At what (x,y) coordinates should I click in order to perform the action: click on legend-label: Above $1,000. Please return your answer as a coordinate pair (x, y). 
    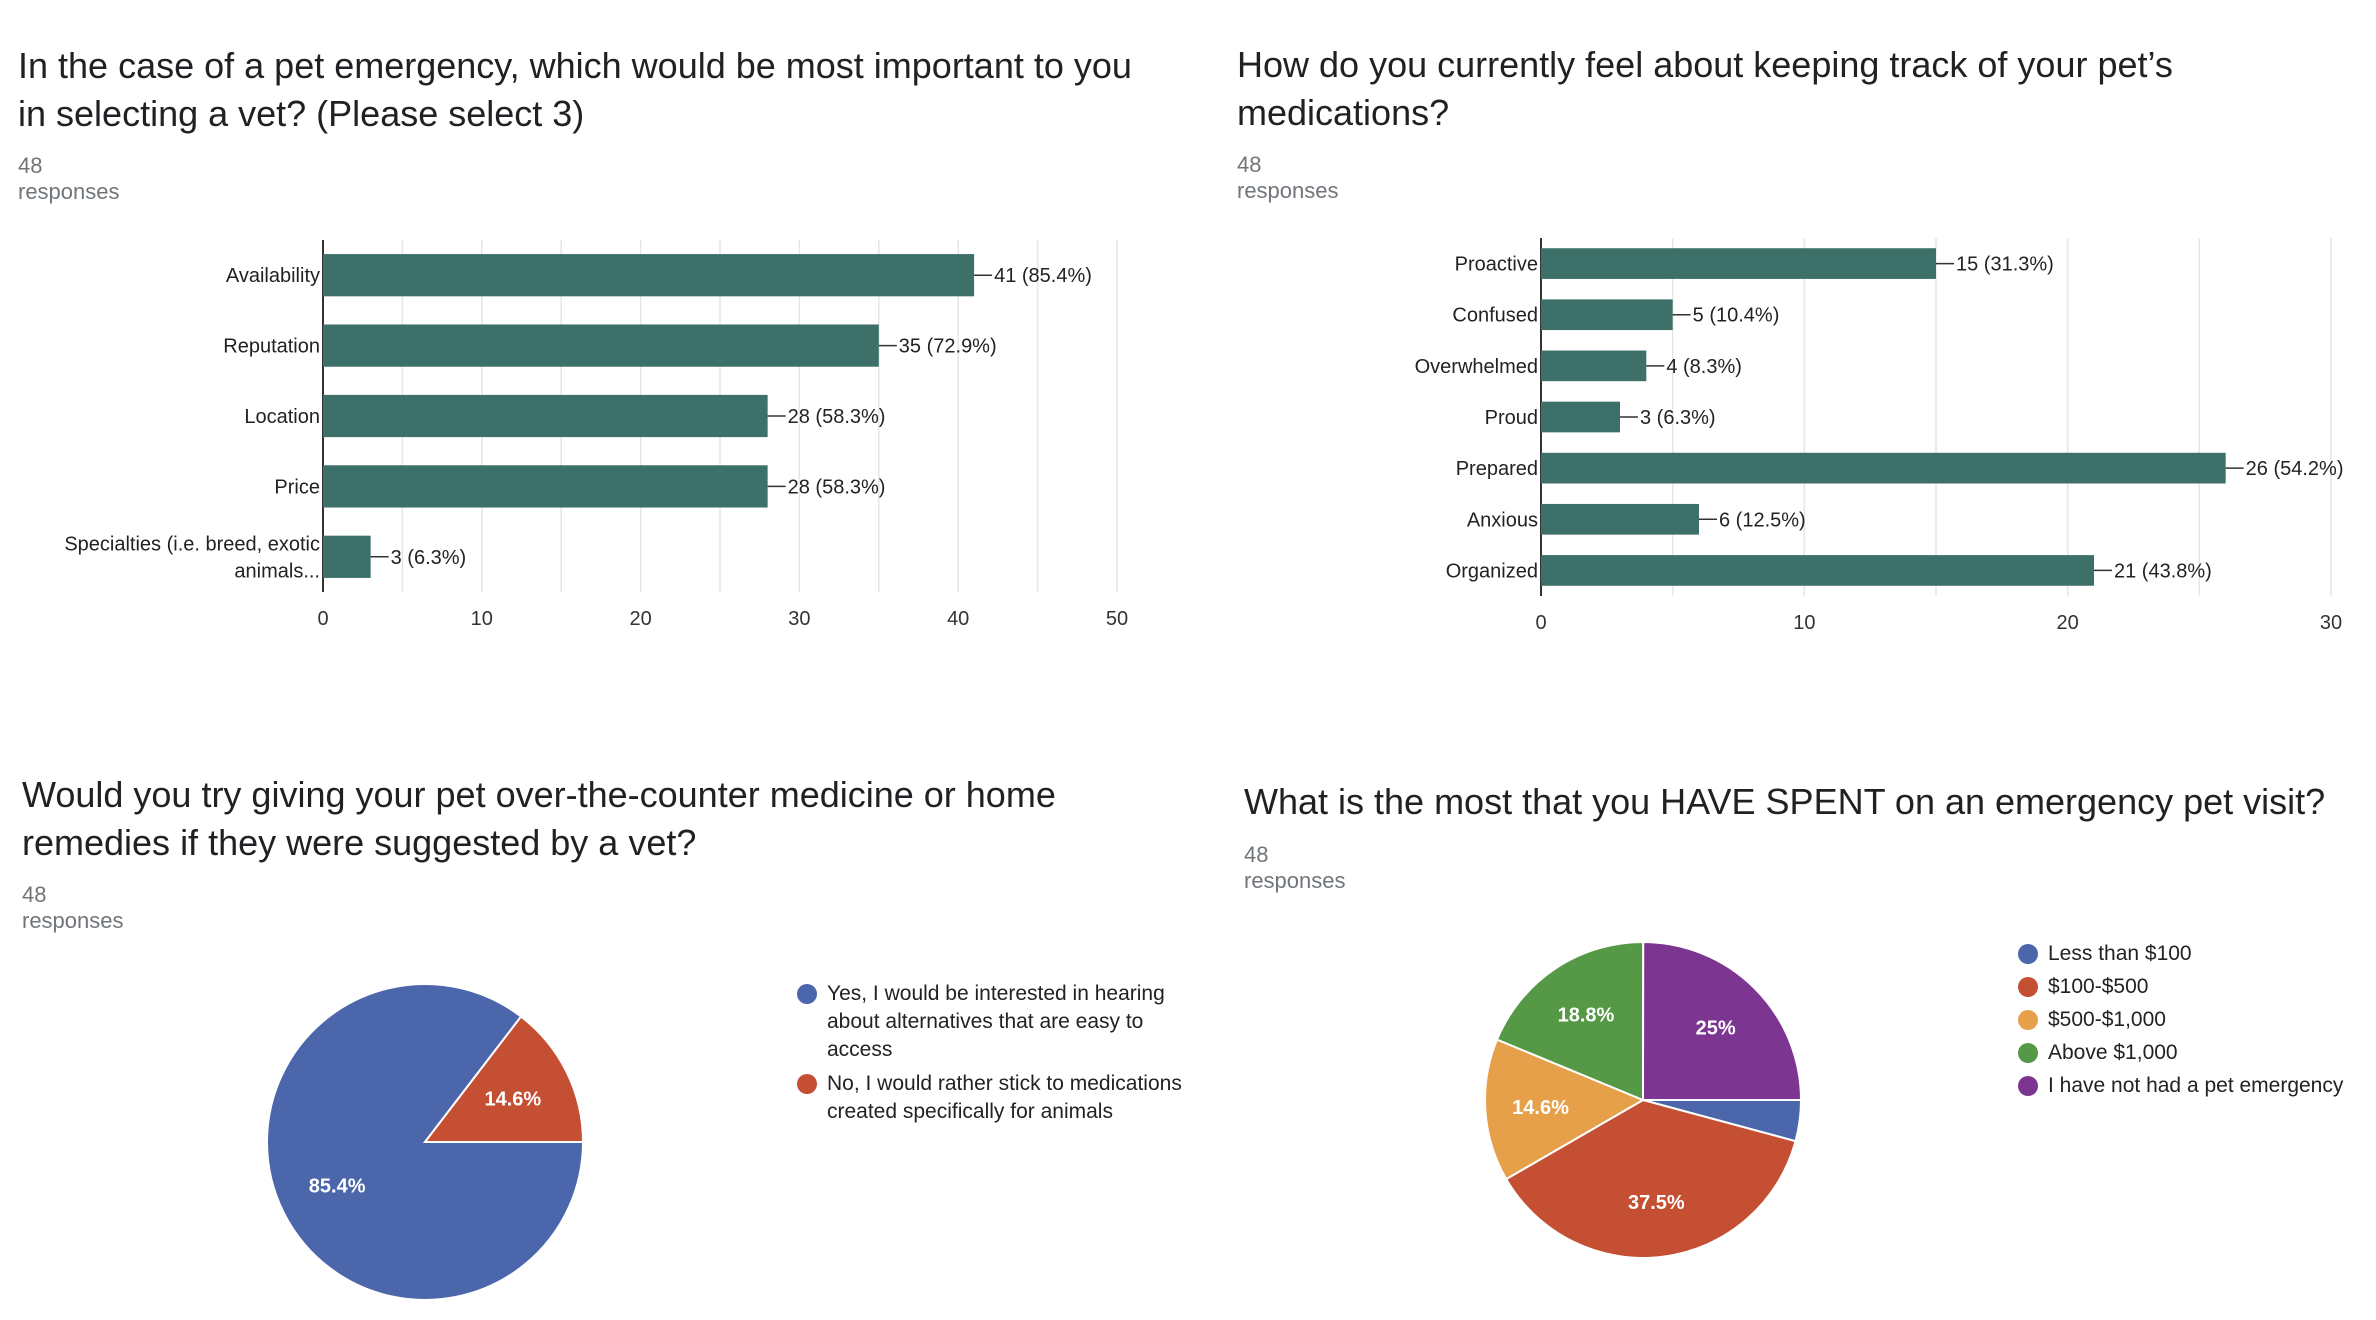
    Looking at the image, I should click on (2113, 1052).